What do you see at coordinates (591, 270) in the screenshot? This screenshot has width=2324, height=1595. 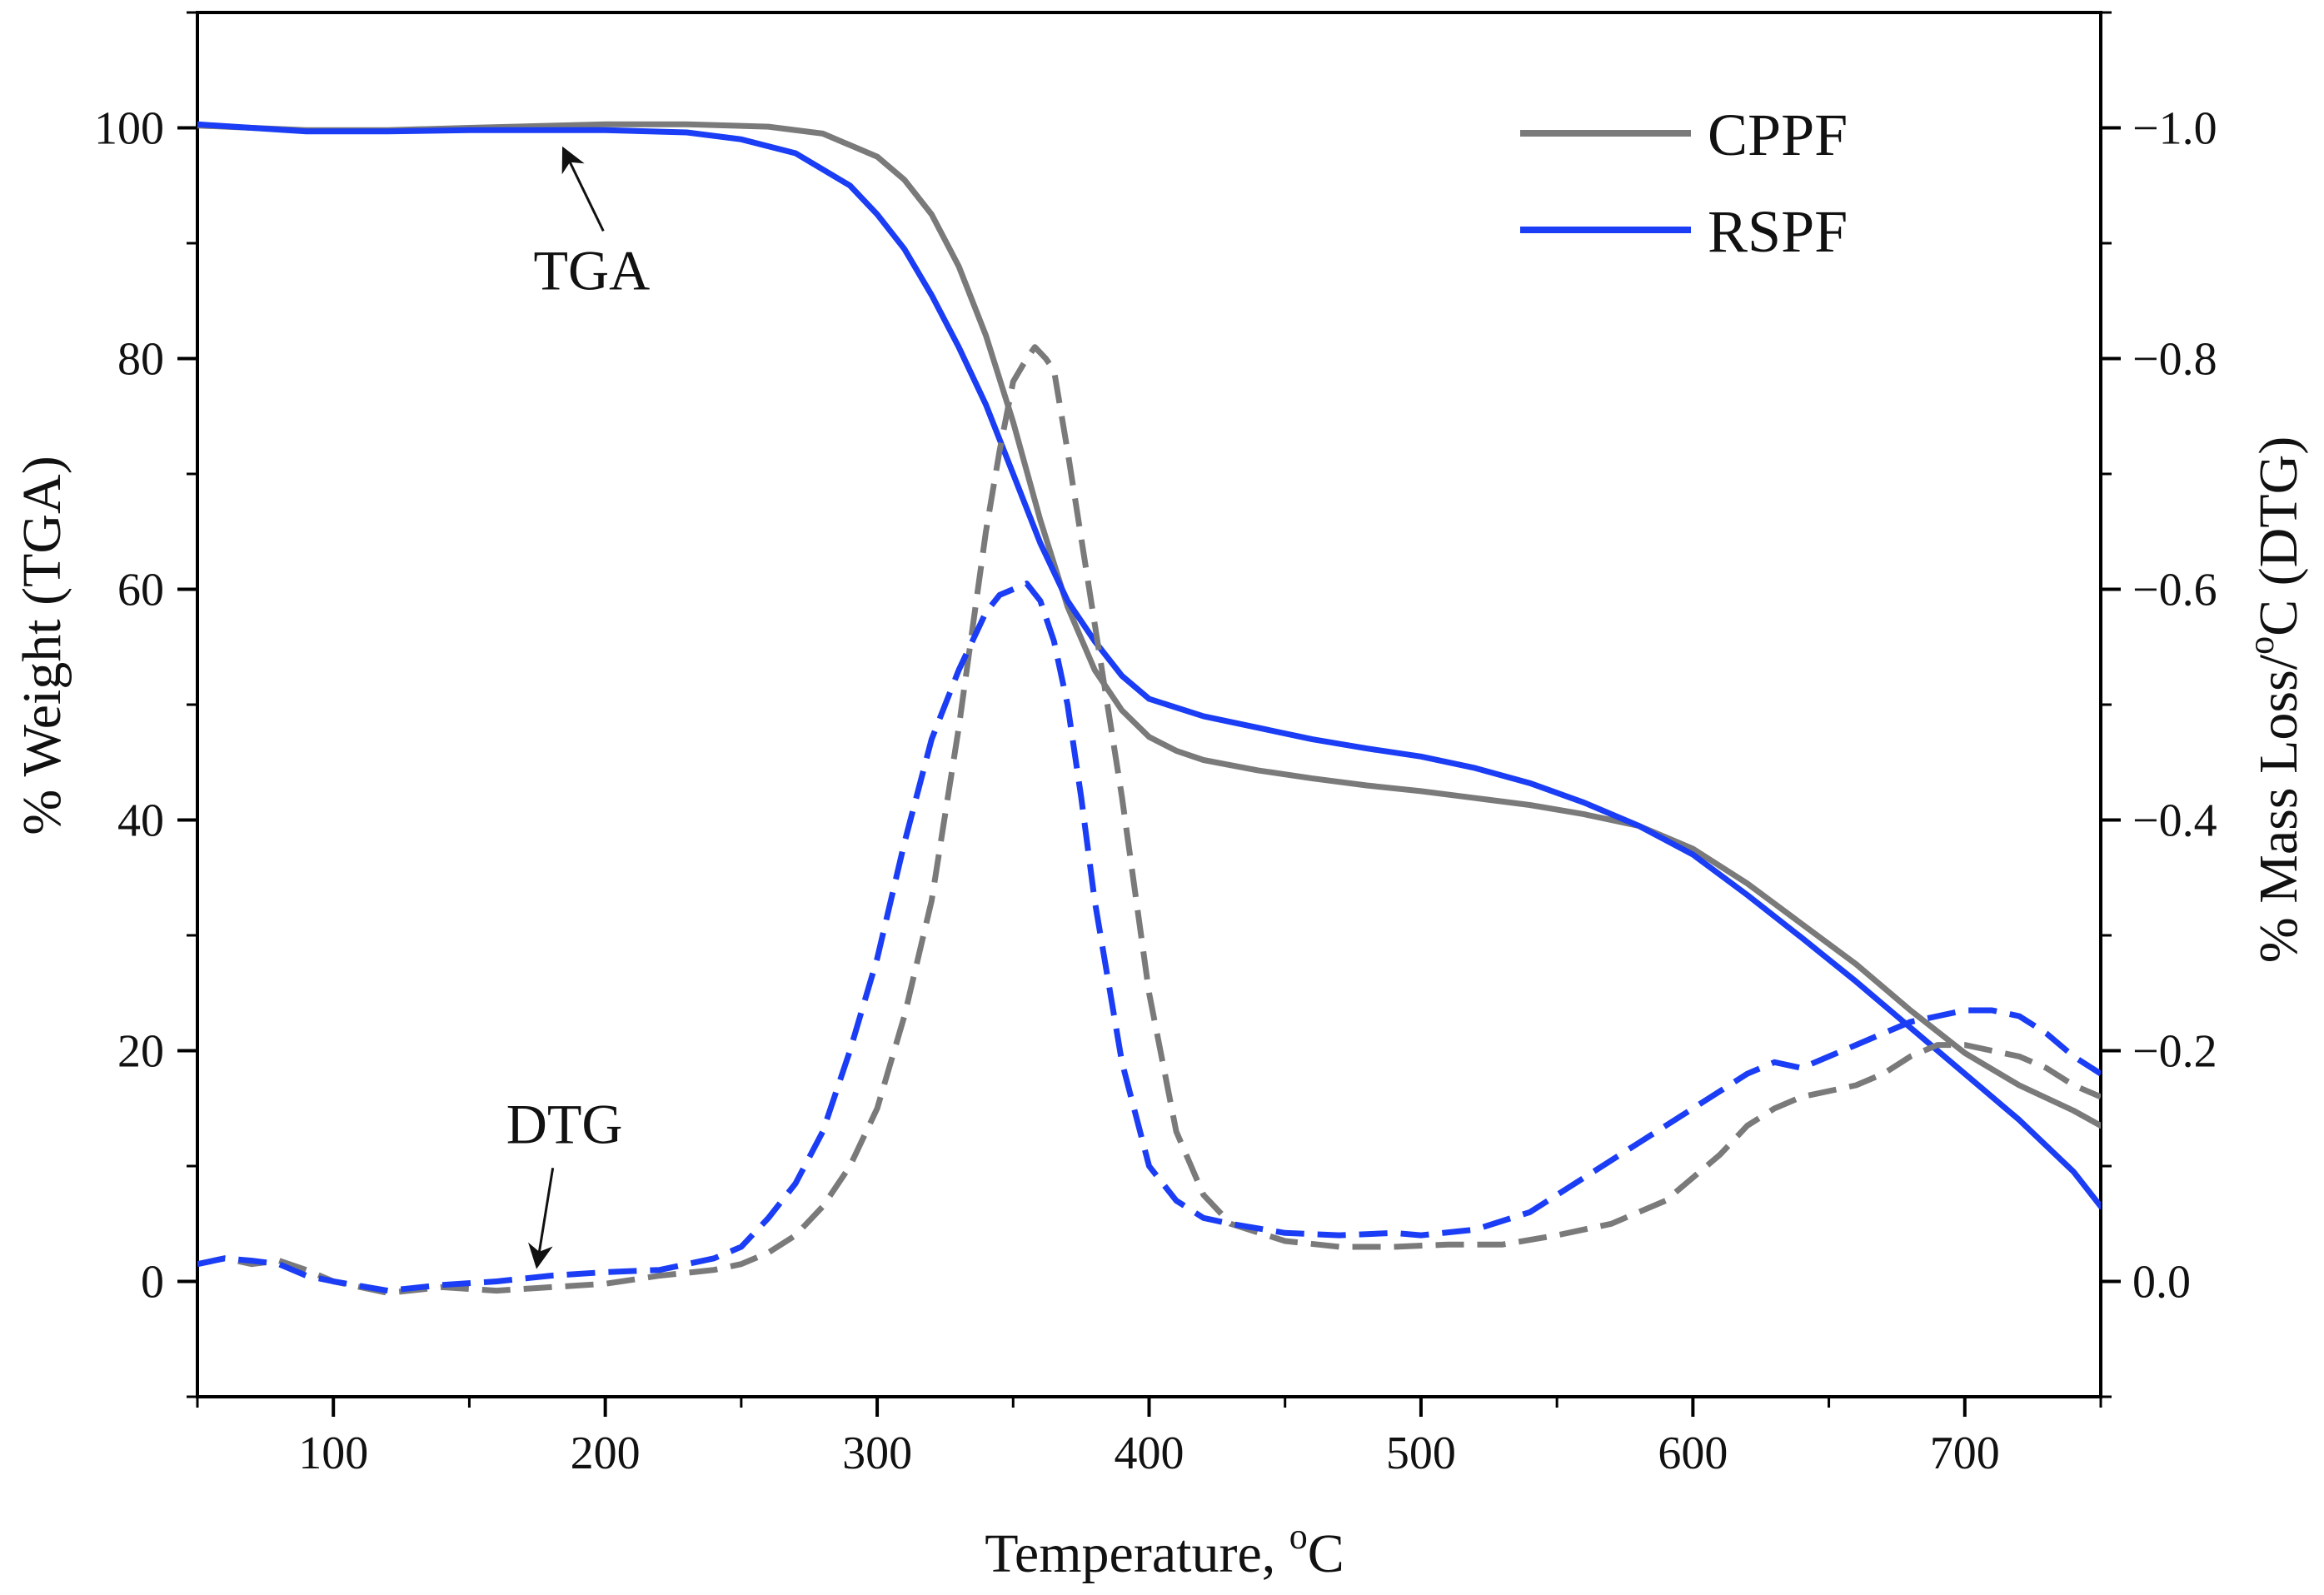 I see `annotation-tga: TGA` at bounding box center [591, 270].